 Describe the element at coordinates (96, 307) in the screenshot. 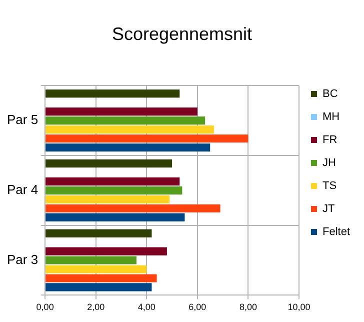

I see `x-tick-label: 2,00` at that location.